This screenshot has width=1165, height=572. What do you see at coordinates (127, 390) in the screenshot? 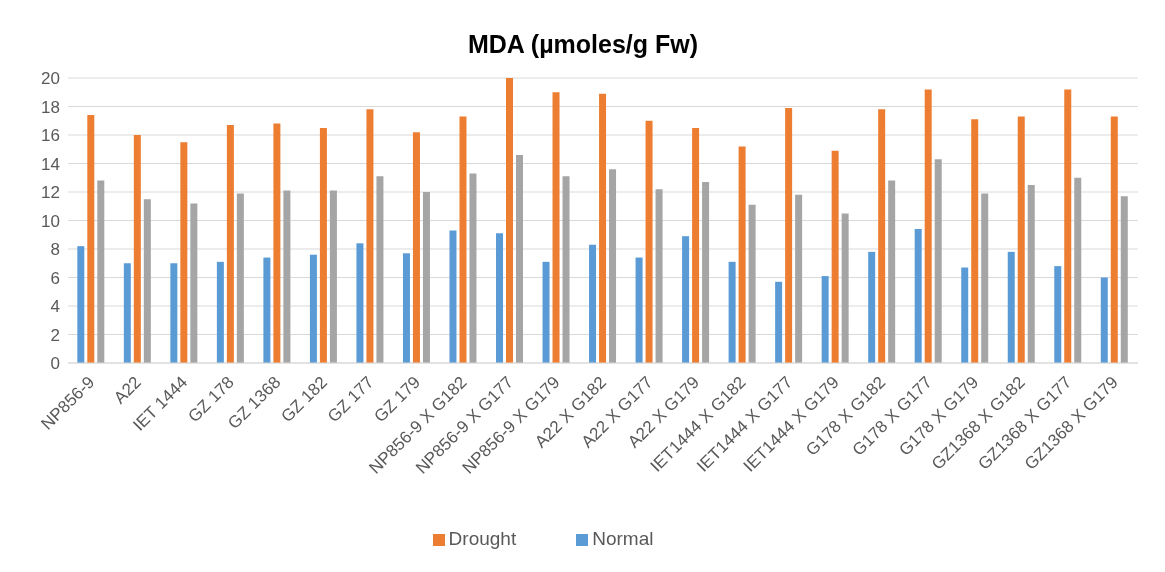
I see `x-tick-label: A22` at bounding box center [127, 390].